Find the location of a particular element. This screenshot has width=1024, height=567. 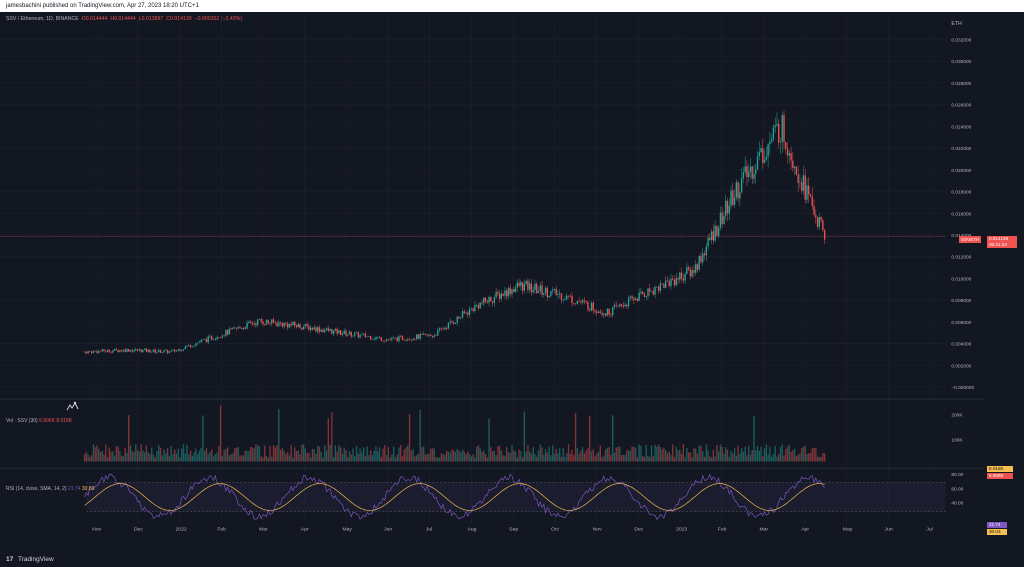

time-tick-label: Feb is located at coordinates (221, 530).